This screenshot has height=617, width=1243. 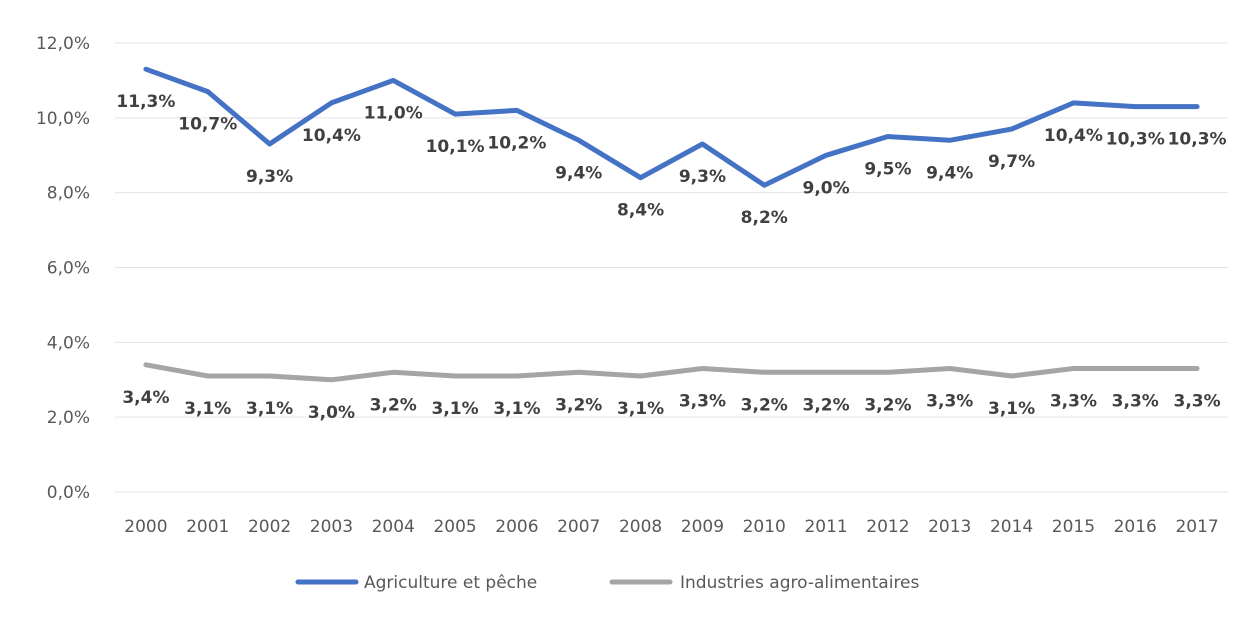 What do you see at coordinates (640, 211) in the screenshot?
I see `data-label: 8,4%` at bounding box center [640, 211].